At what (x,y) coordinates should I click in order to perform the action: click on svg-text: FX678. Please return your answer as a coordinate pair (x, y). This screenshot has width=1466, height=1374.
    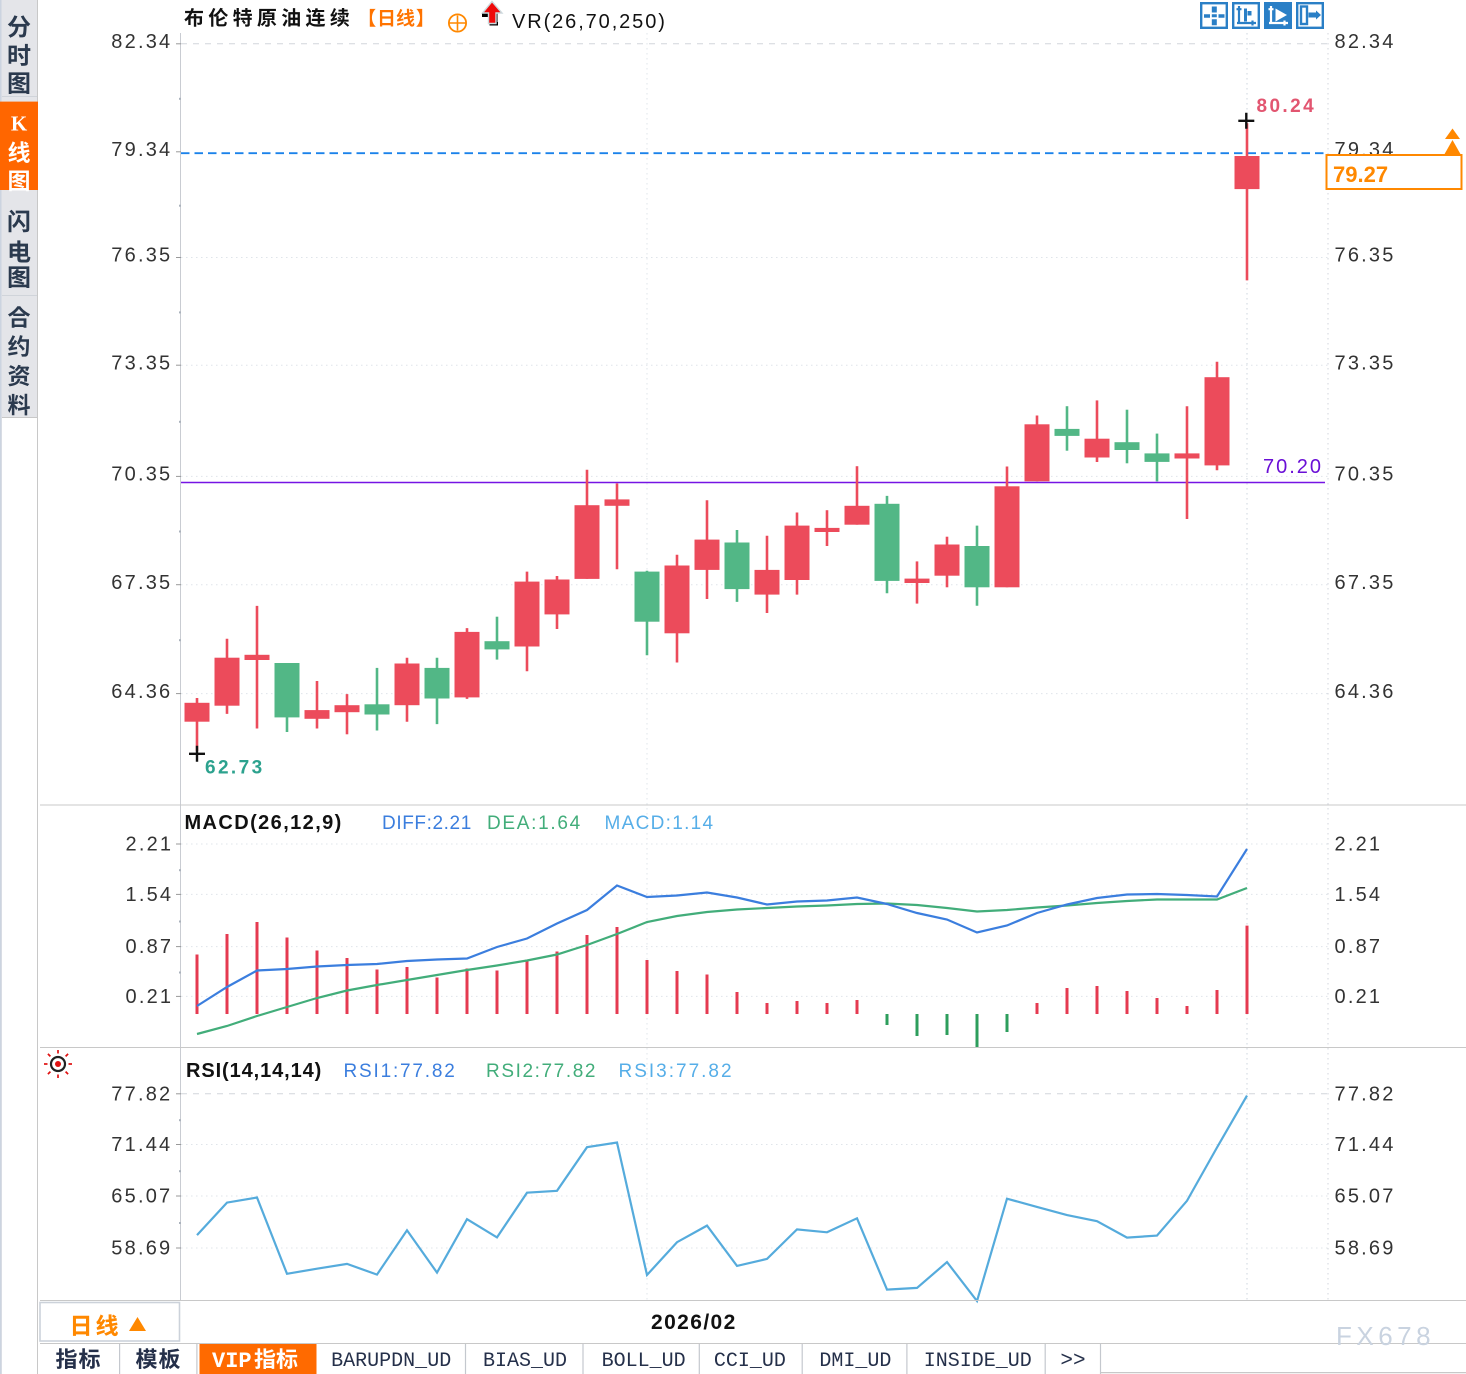
    Looking at the image, I should click on (1385, 1336).